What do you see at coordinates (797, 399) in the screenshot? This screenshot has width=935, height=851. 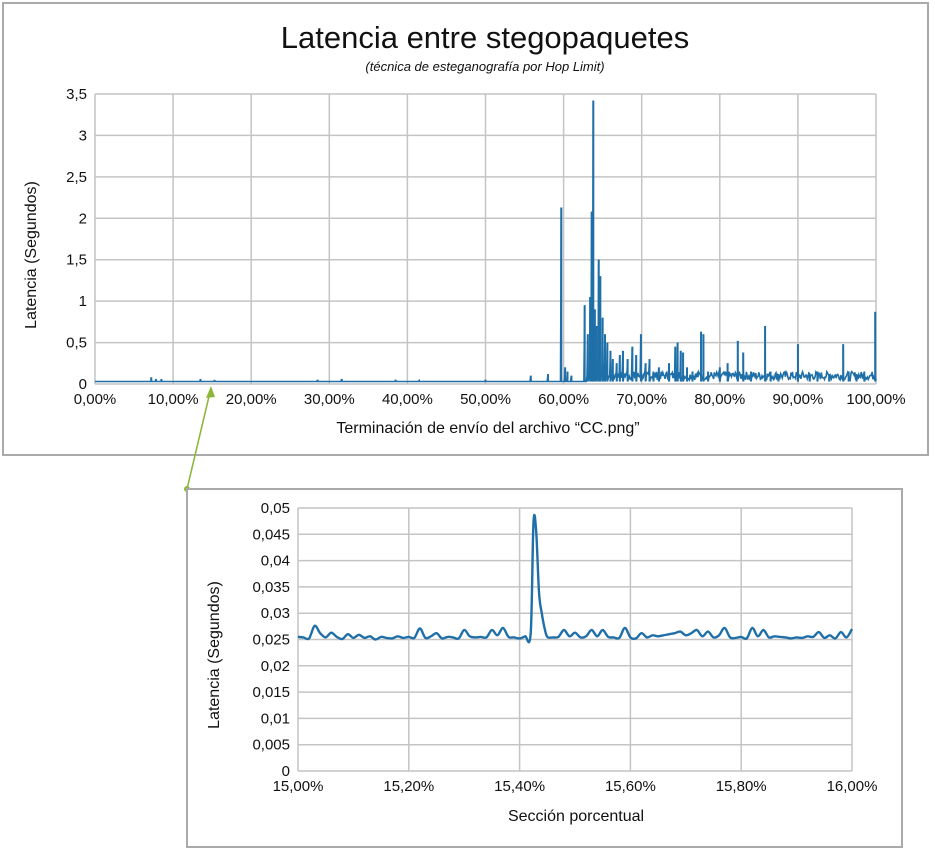 I see `main-x-tick-label: 90,00%` at bounding box center [797, 399].